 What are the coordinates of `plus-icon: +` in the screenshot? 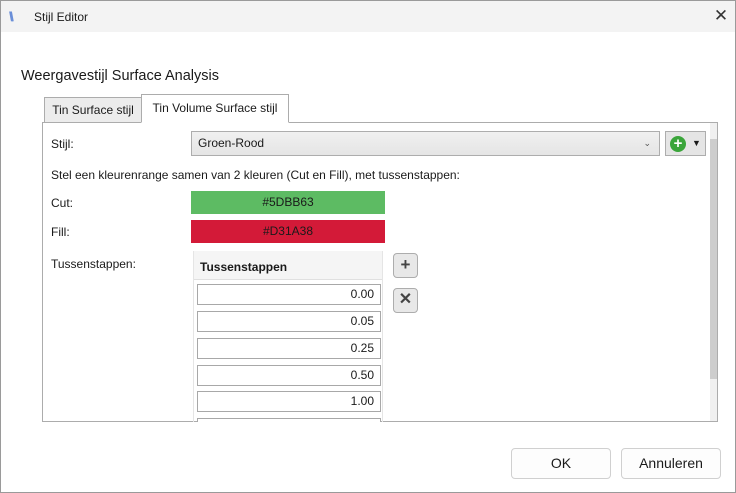 It's located at (405, 264).